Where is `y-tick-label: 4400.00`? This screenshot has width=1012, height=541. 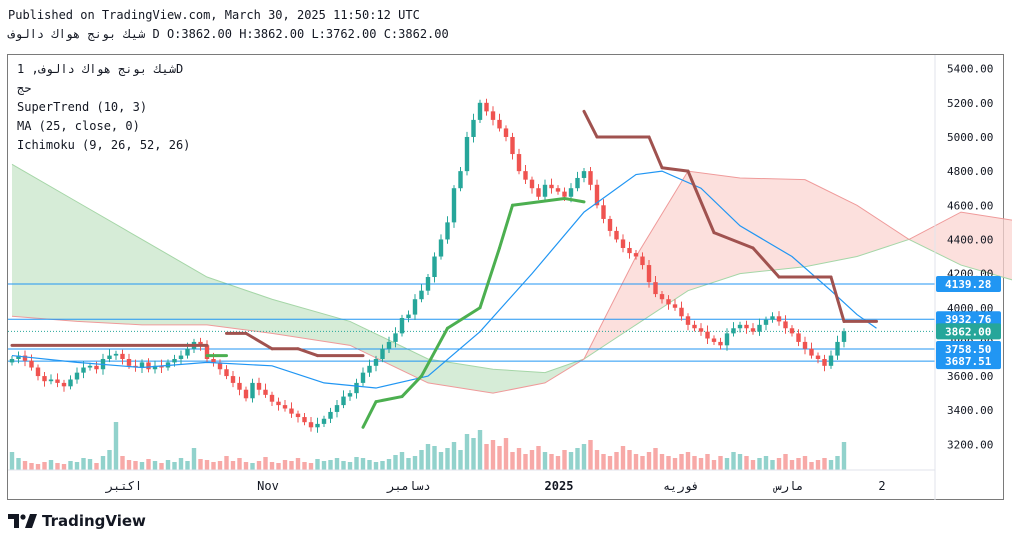 y-tick-label: 4400.00 is located at coordinates (970, 239).